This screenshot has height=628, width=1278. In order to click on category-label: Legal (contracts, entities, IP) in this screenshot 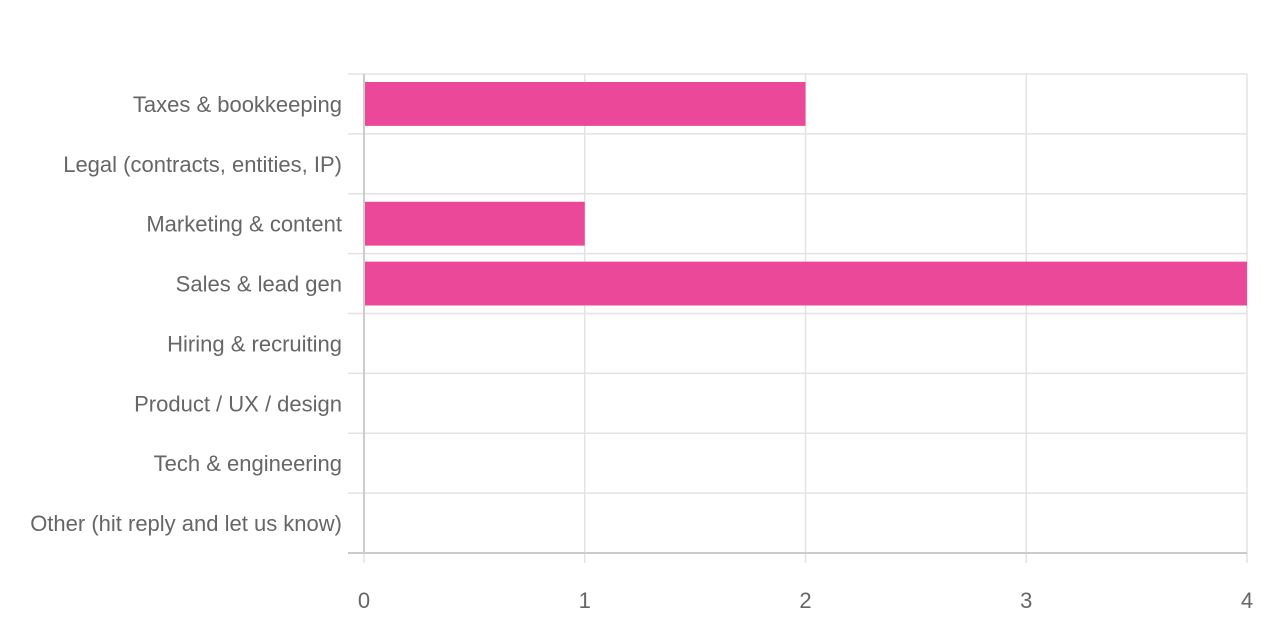, I will do `click(202, 164)`.